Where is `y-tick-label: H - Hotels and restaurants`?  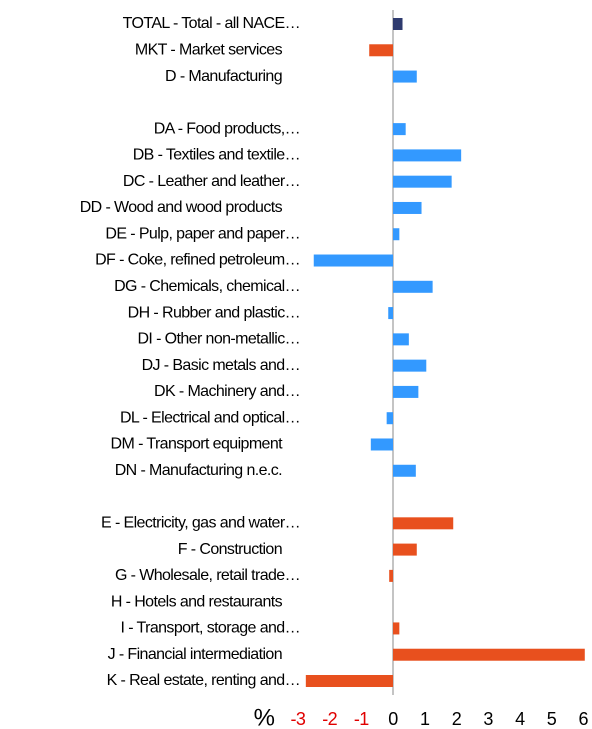
y-tick-label: H - Hotels and restaurants is located at coordinates (197, 601).